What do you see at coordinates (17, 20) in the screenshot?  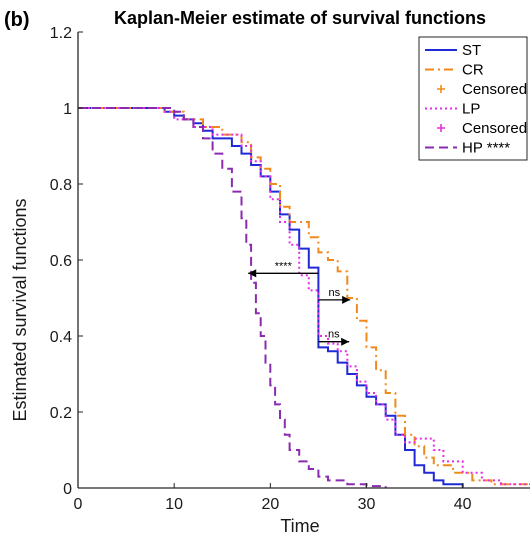 I see `panel-label: (b)` at bounding box center [17, 20].